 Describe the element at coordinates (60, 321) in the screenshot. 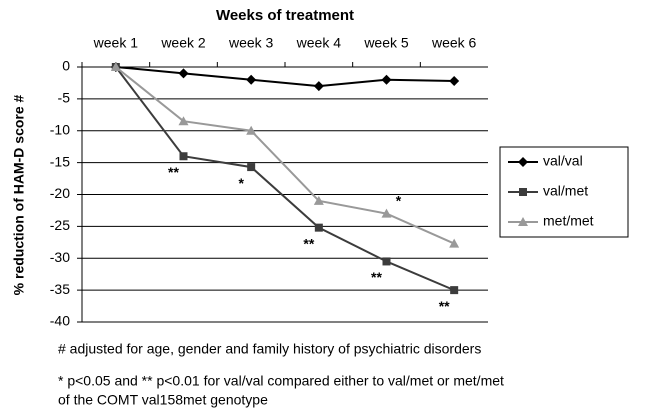

I see `y-tick-label: -40` at that location.